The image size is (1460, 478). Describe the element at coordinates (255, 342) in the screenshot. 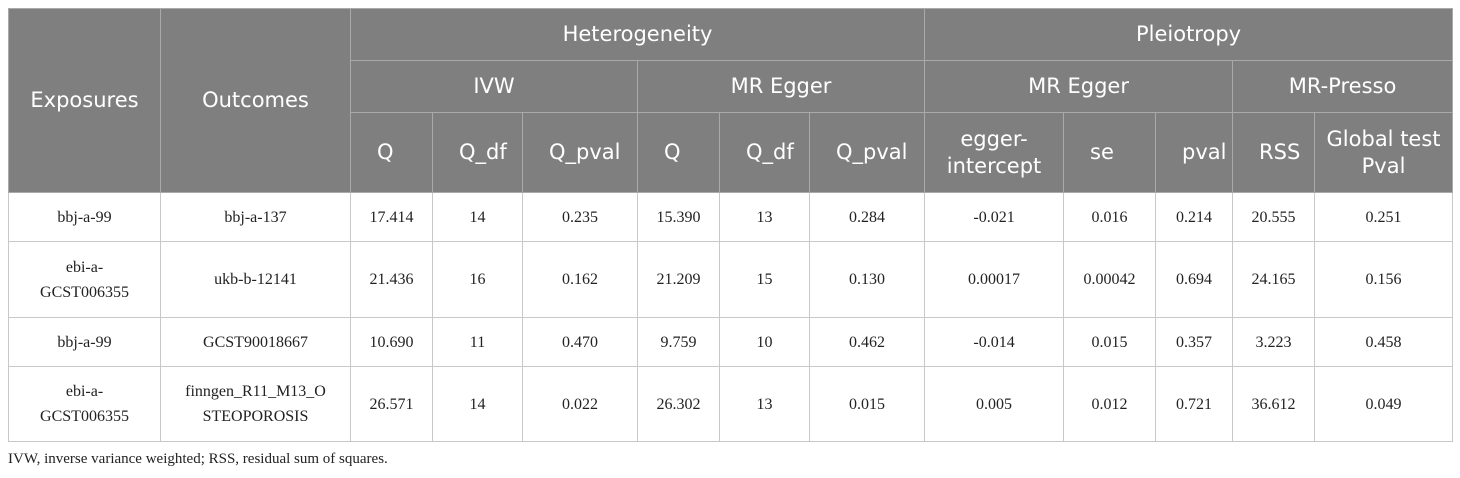

I see `table-cell: GCST90018667` at that location.